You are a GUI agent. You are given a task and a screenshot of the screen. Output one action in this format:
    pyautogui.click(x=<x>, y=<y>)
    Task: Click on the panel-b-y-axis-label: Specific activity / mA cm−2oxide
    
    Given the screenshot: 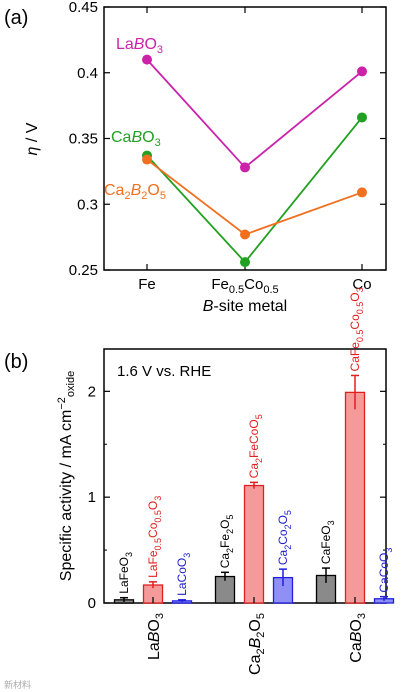 What is the action you would take?
    pyautogui.click(x=66, y=476)
    